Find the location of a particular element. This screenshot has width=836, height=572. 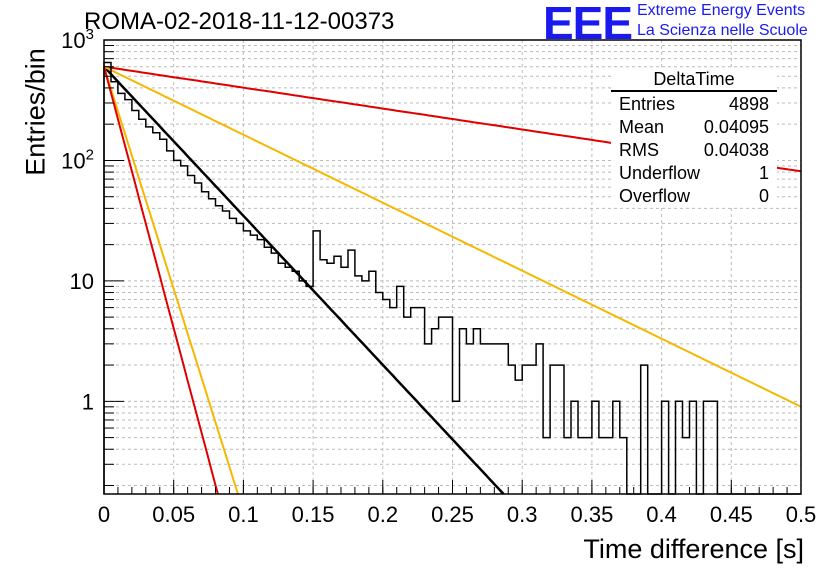

chart-title: ROMA-02-2018-11-12-00373 is located at coordinates (239, 21).